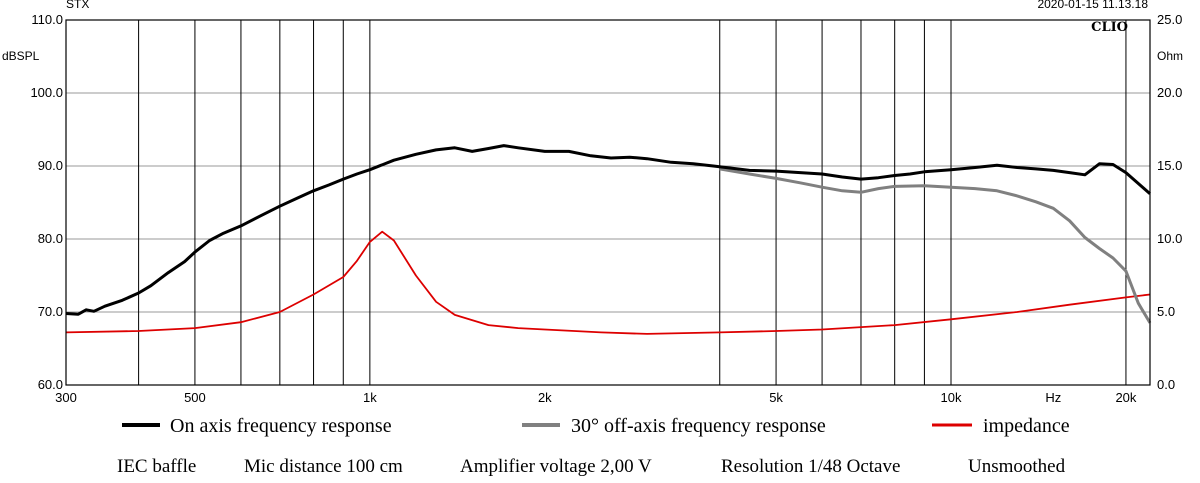 The image size is (1200, 483). Describe the element at coordinates (935, 245) in the screenshot. I see `series-line` at that location.